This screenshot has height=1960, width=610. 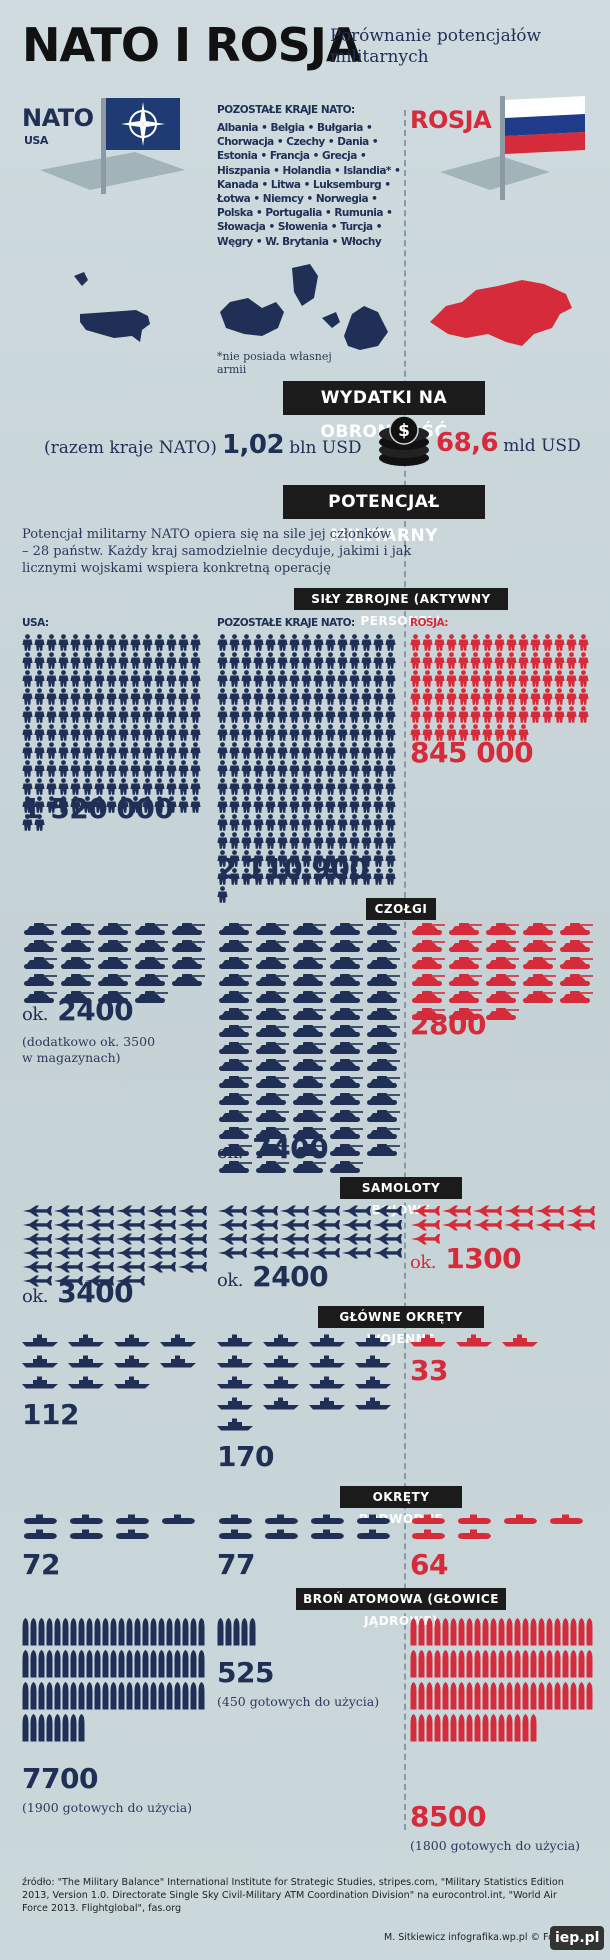 I want to click on aircraft-others-number: 2400, so click(x=290, y=1276).